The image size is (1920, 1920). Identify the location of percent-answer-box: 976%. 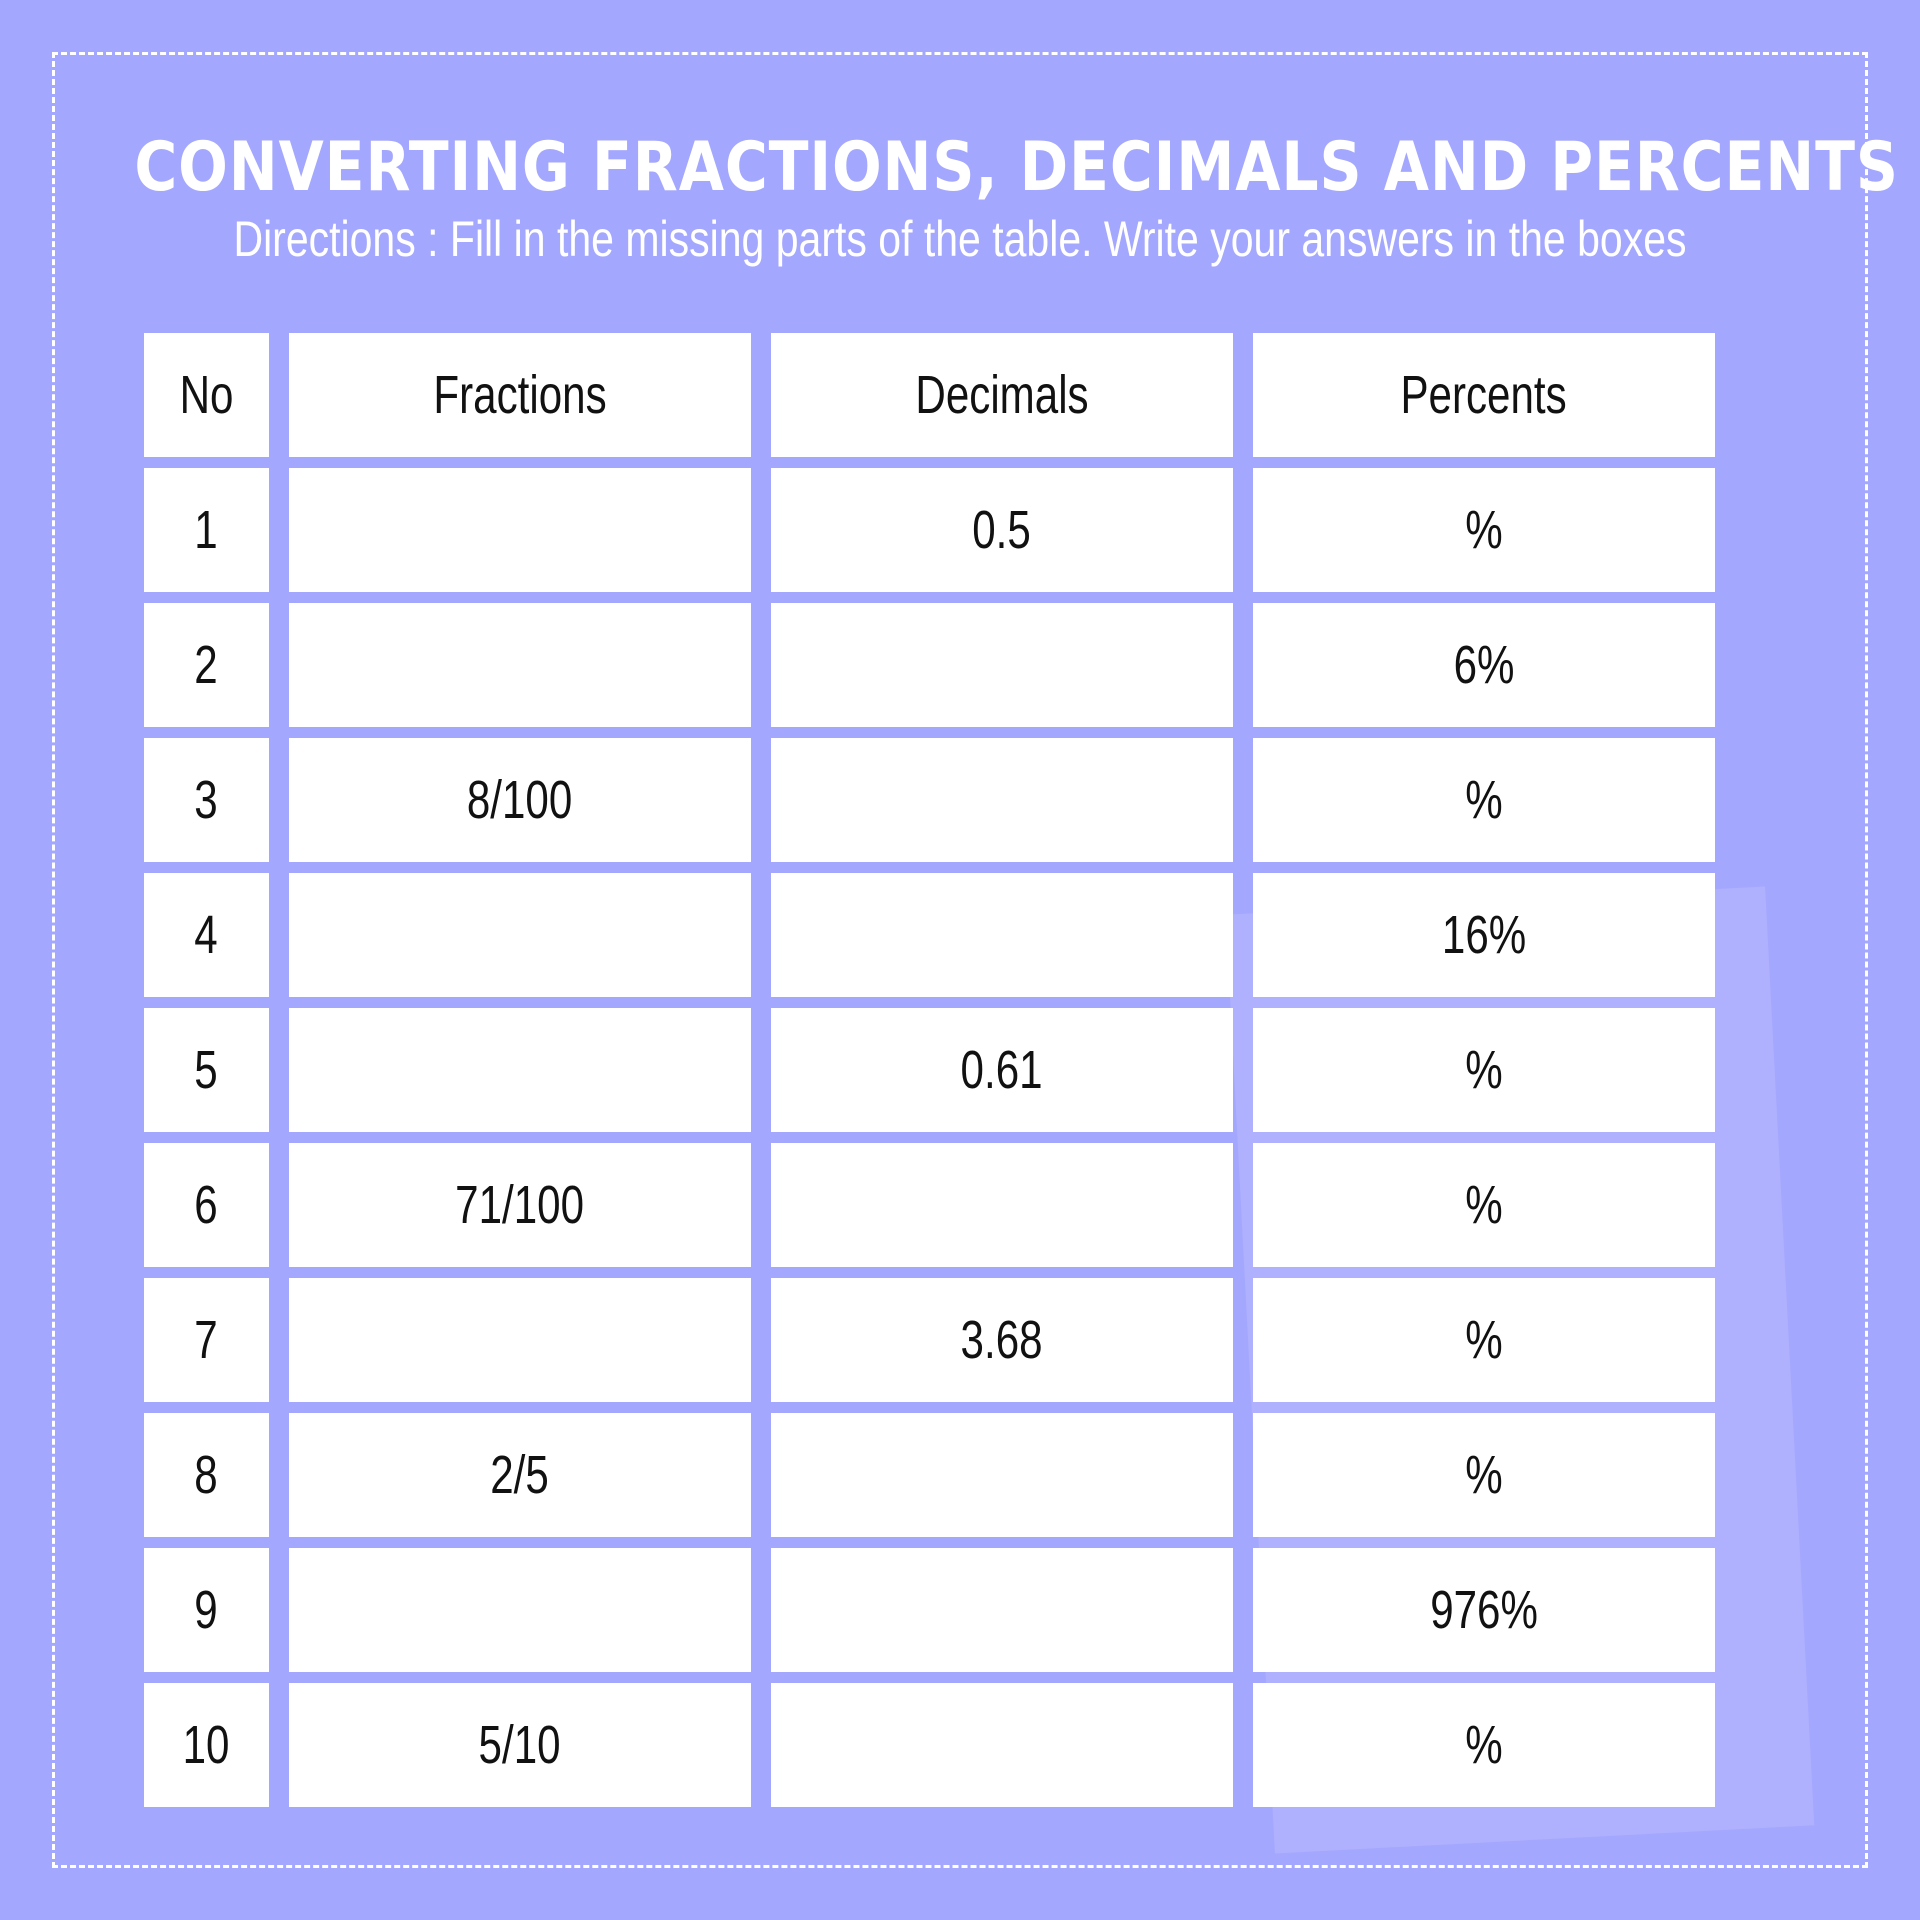
(1484, 1610).